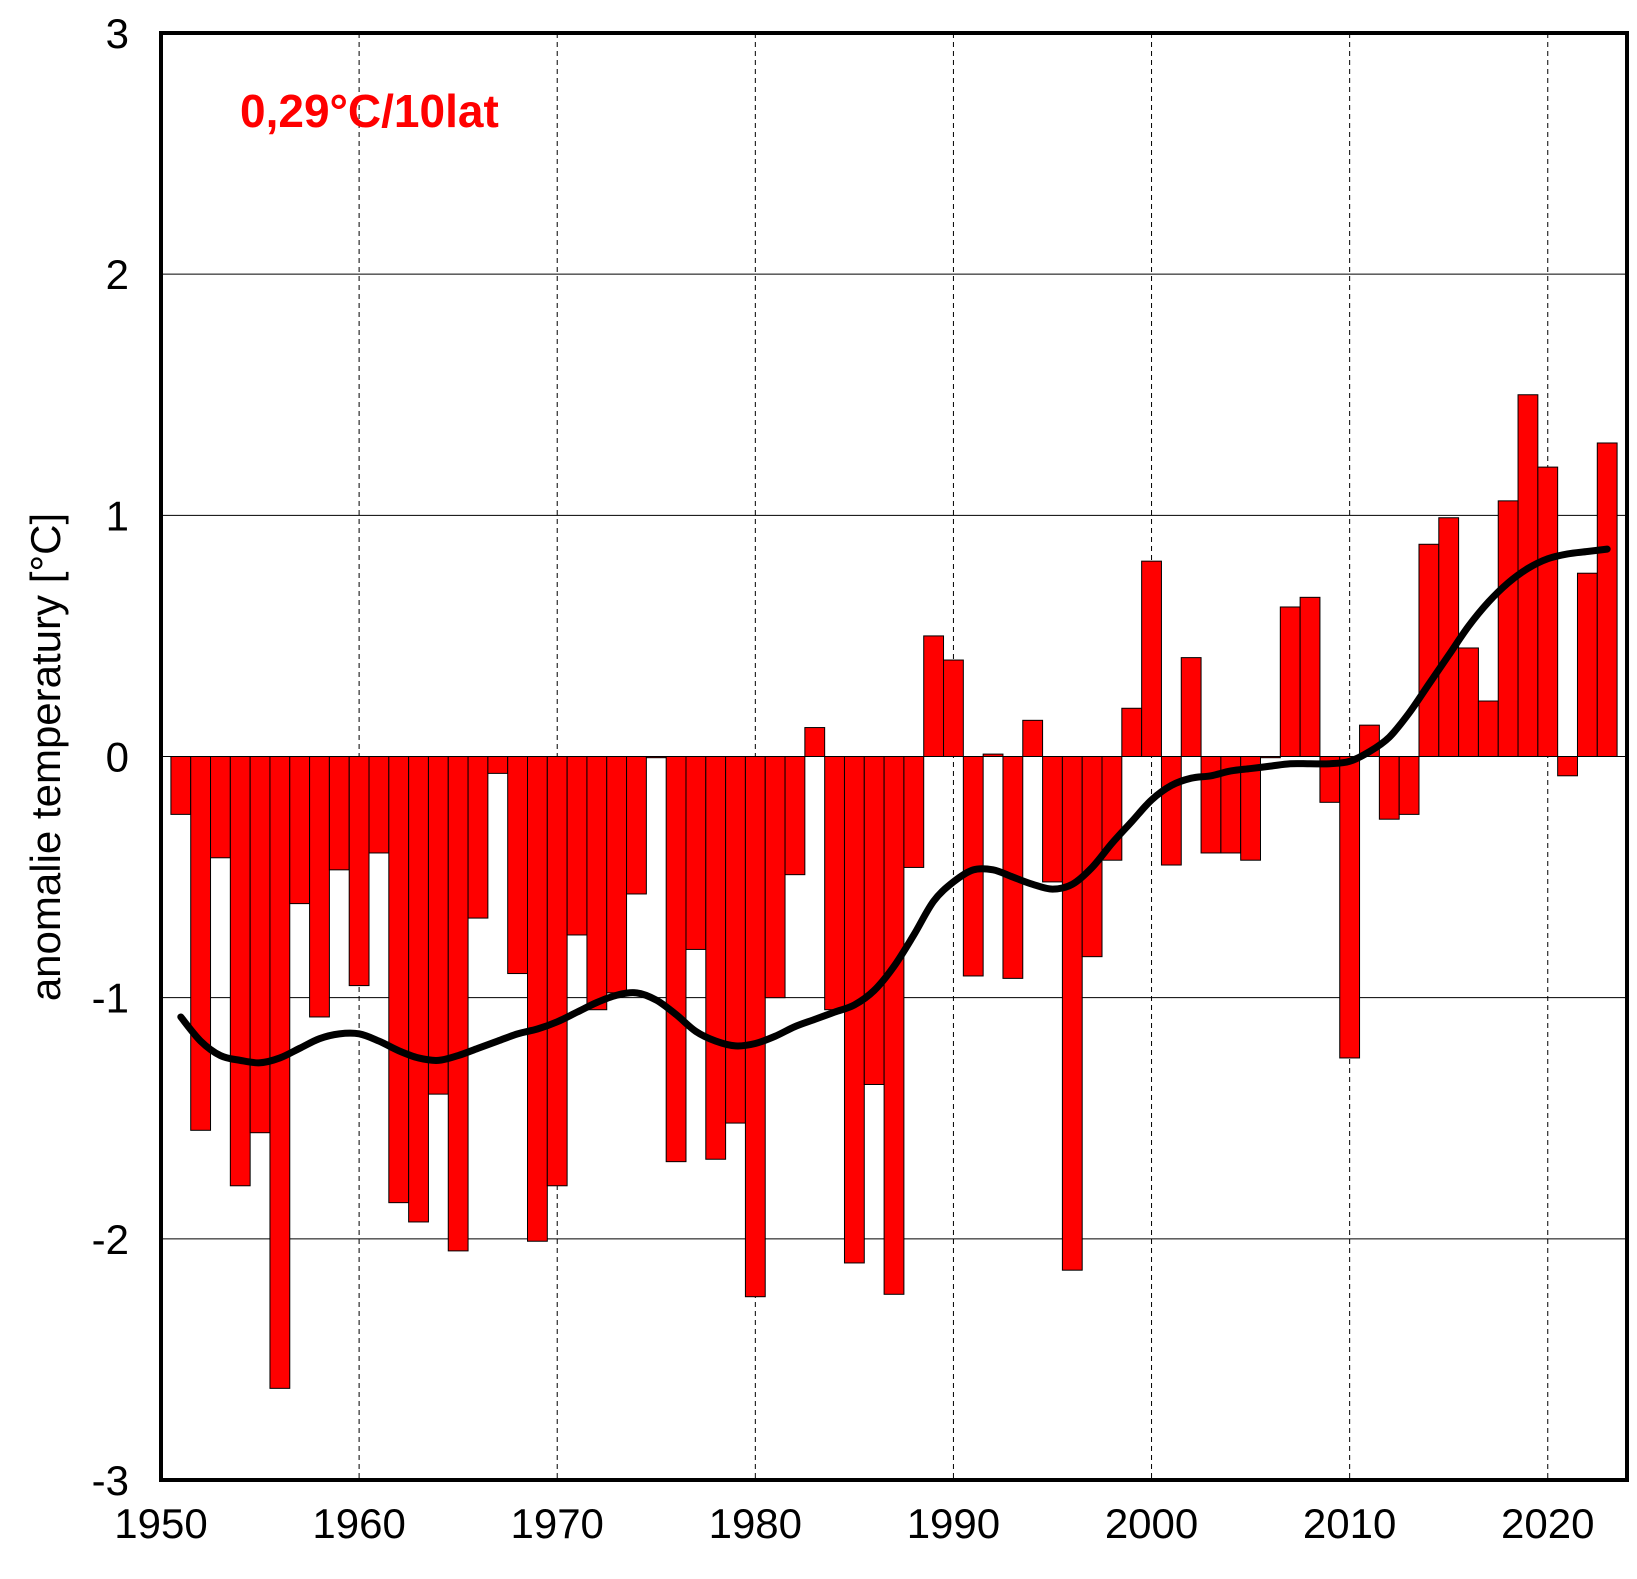 The height and width of the screenshot is (1579, 1637). What do you see at coordinates (815, 742) in the screenshot?
I see `bar-1983` at bounding box center [815, 742].